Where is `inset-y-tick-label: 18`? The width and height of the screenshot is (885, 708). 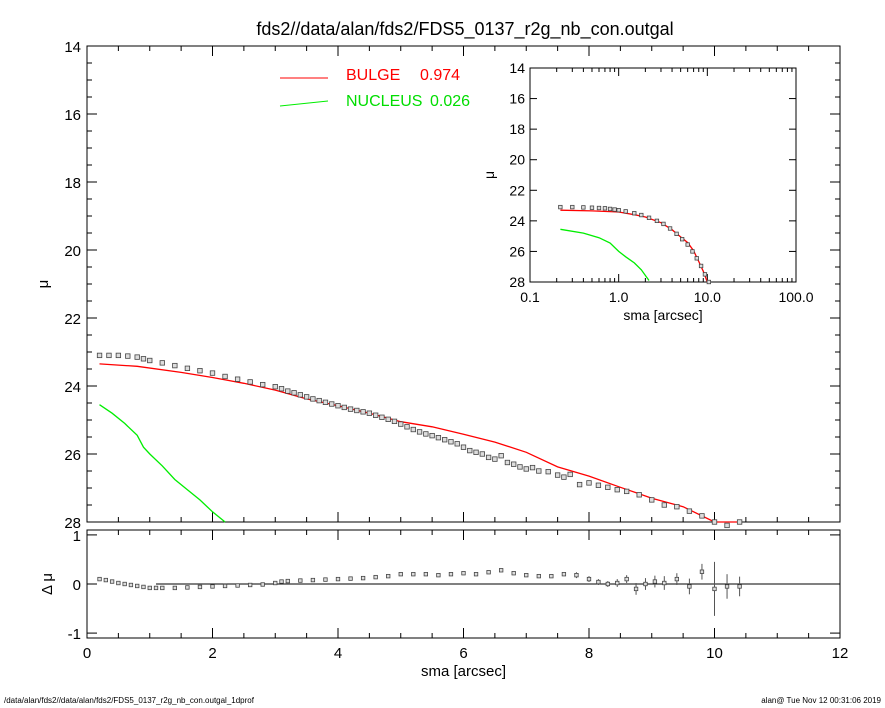 inset-y-tick-label: 18 is located at coordinates (517, 129).